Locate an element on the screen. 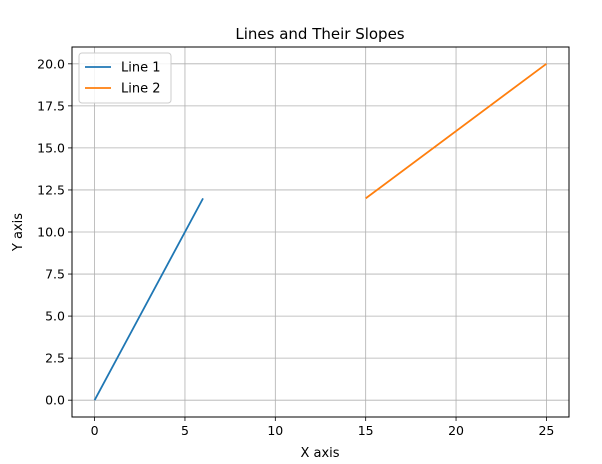  x-tick-label: 20 is located at coordinates (456, 430).